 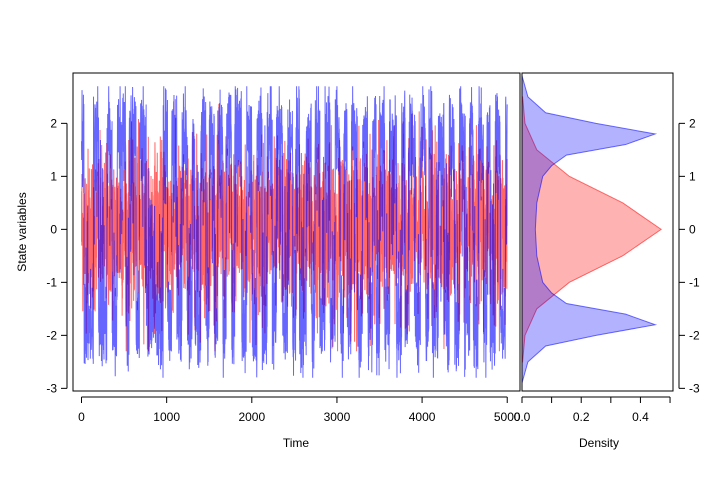 What do you see at coordinates (166, 417) in the screenshot?
I see `time-x-tick-label: 1000` at bounding box center [166, 417].